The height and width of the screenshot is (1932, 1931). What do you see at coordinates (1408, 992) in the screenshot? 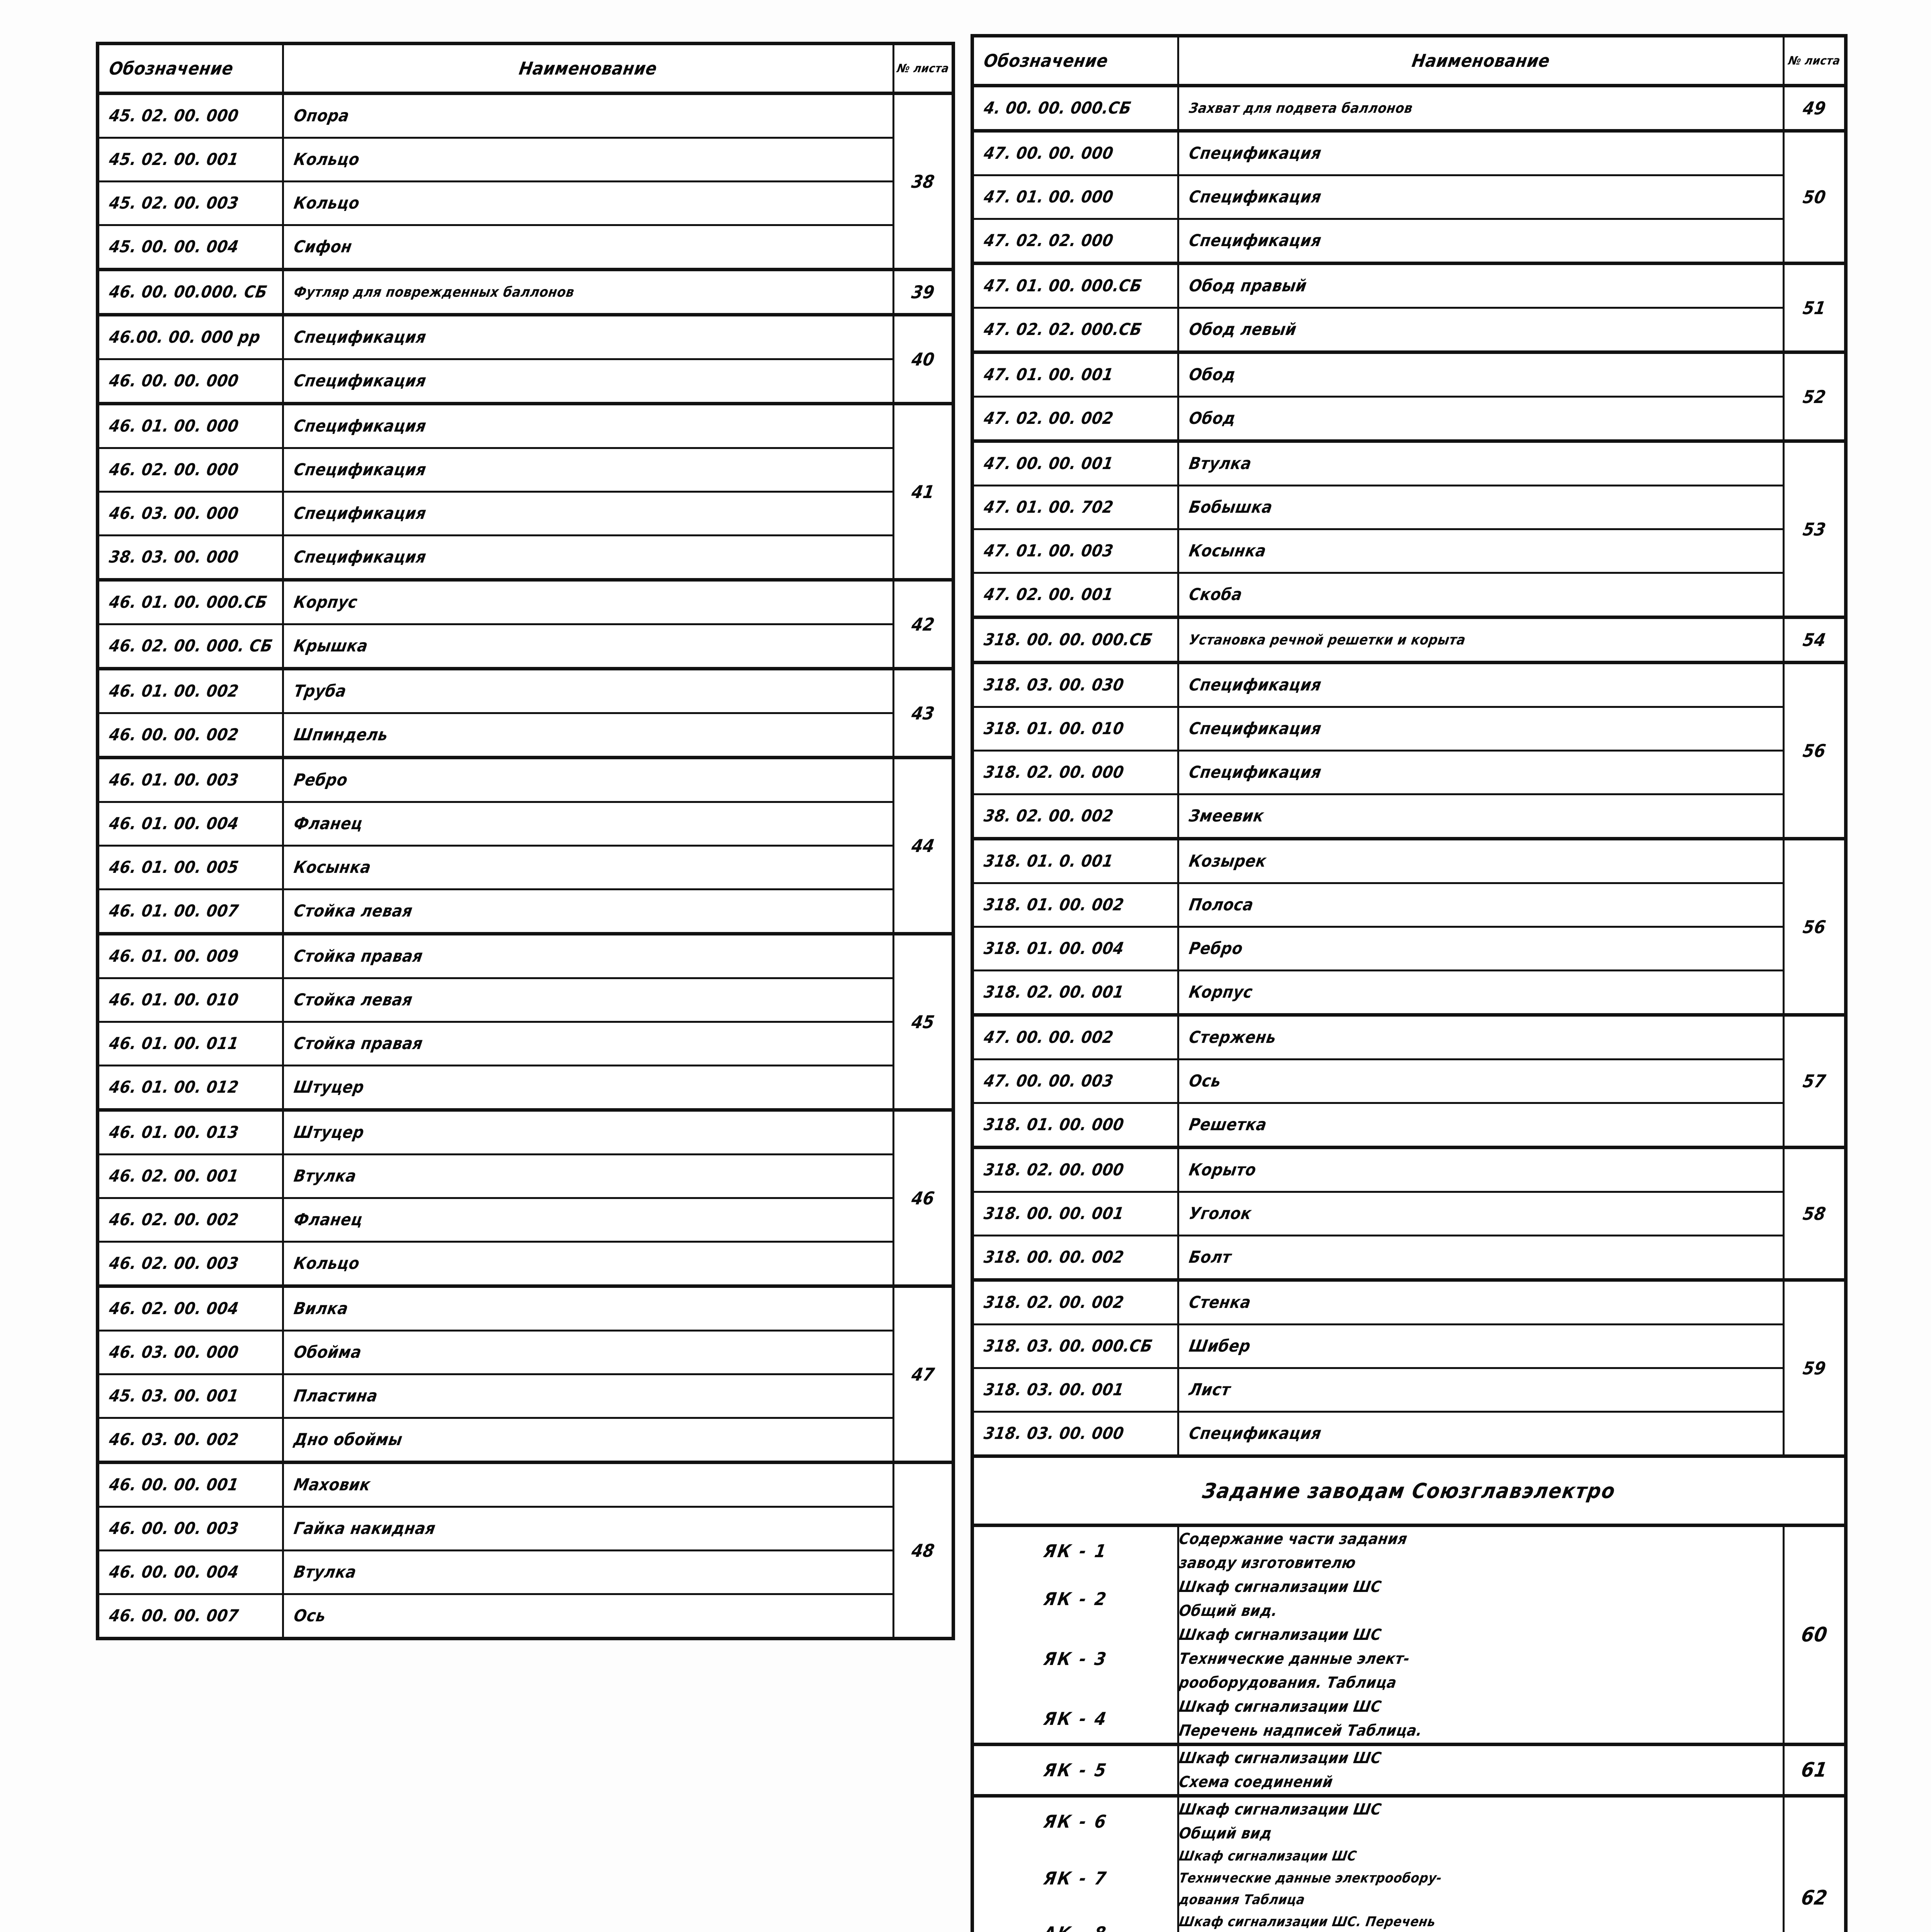
I see `table-row: 318. 02. 00. 001 Корпус` at bounding box center [1408, 992].